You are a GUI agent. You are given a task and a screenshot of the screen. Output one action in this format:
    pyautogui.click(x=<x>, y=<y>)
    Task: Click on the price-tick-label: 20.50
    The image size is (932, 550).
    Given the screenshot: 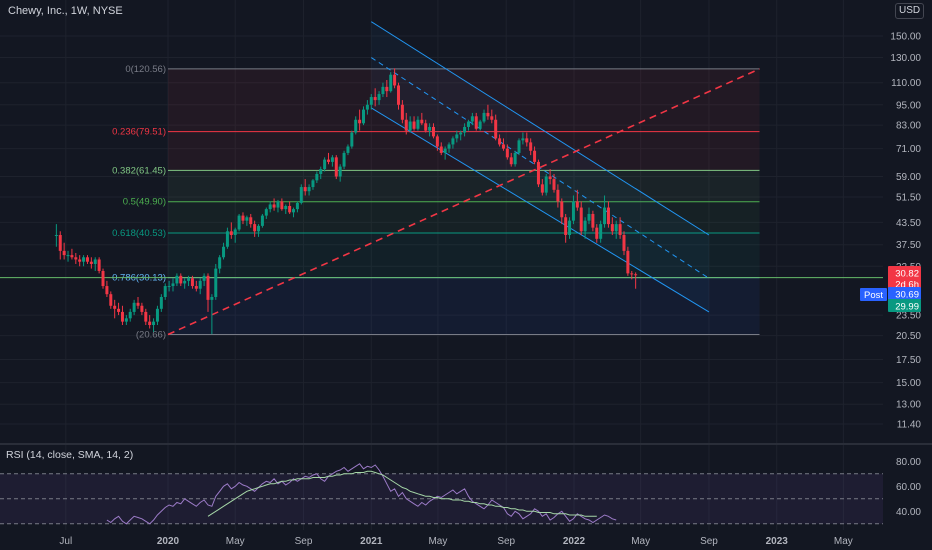 What is the action you would take?
    pyautogui.click(x=908, y=336)
    